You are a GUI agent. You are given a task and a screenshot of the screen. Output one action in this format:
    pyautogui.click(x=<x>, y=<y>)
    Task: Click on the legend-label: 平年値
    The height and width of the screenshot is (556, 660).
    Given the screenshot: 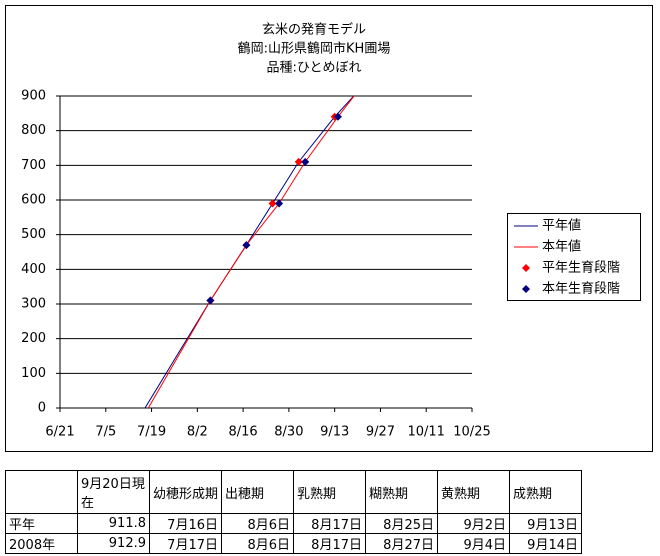 What is the action you would take?
    pyautogui.click(x=561, y=226)
    